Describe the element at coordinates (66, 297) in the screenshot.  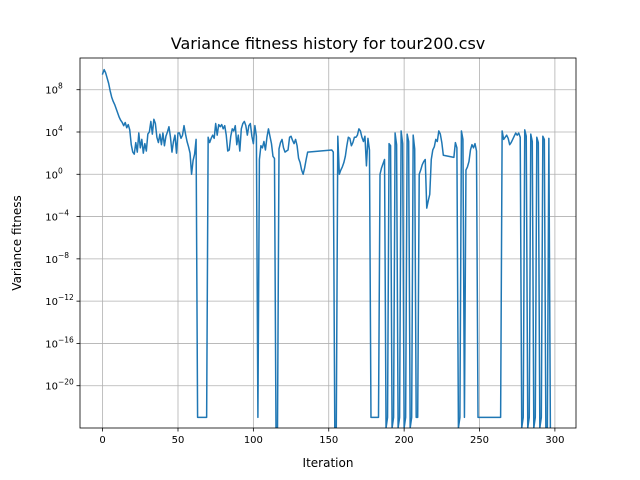
I see `y-tick-exponent: −12` at that location.